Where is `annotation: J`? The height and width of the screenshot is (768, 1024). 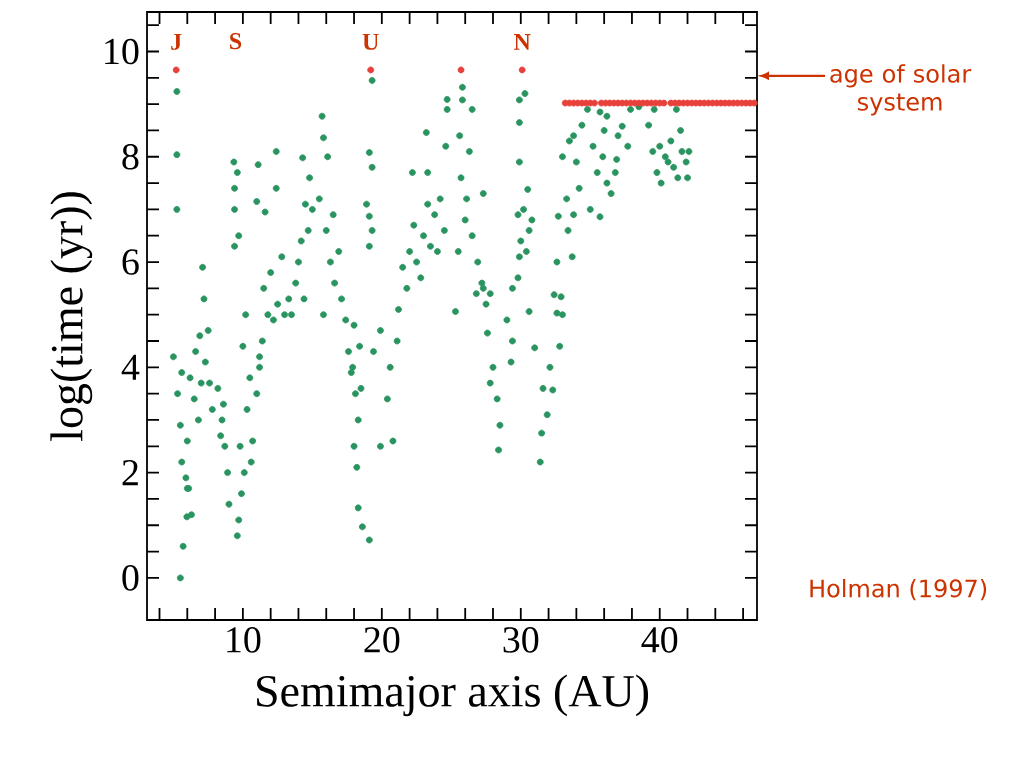
annotation: J is located at coordinates (176, 41).